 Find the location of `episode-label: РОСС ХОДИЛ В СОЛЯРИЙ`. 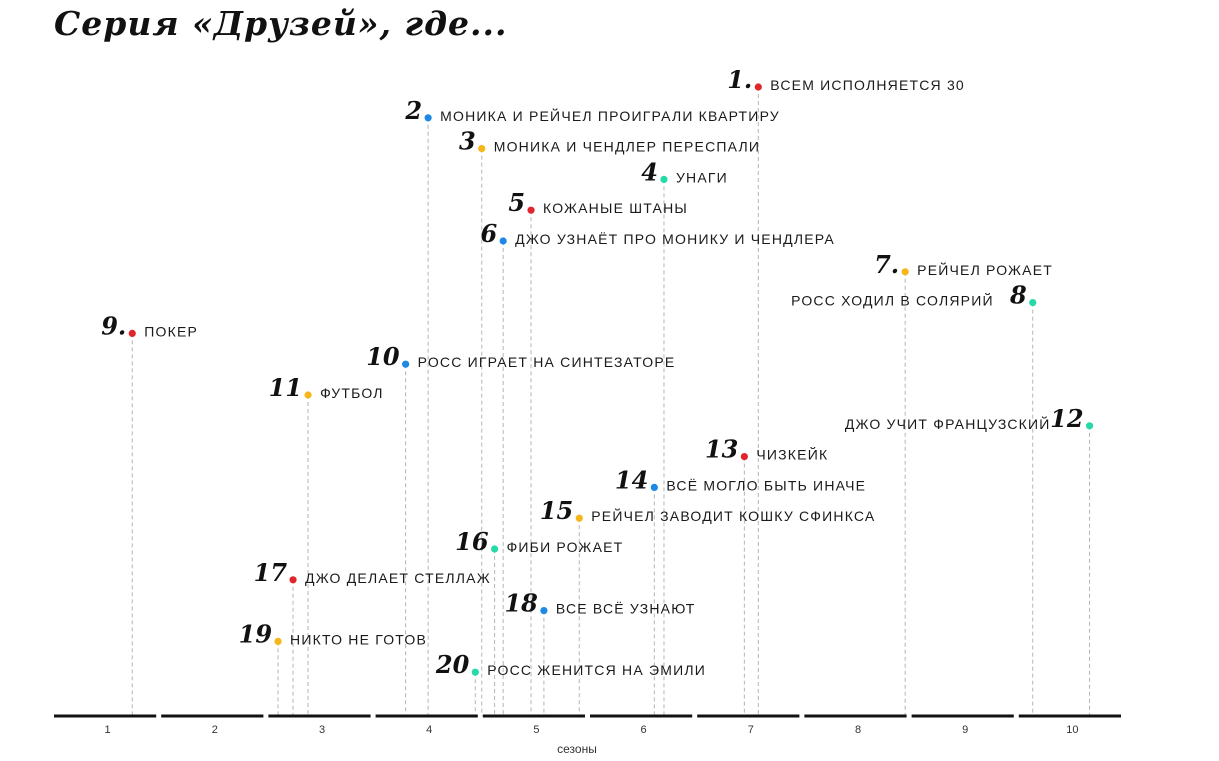

episode-label: РОСС ХОДИЛ В СОЛЯРИЙ is located at coordinates (892, 300).